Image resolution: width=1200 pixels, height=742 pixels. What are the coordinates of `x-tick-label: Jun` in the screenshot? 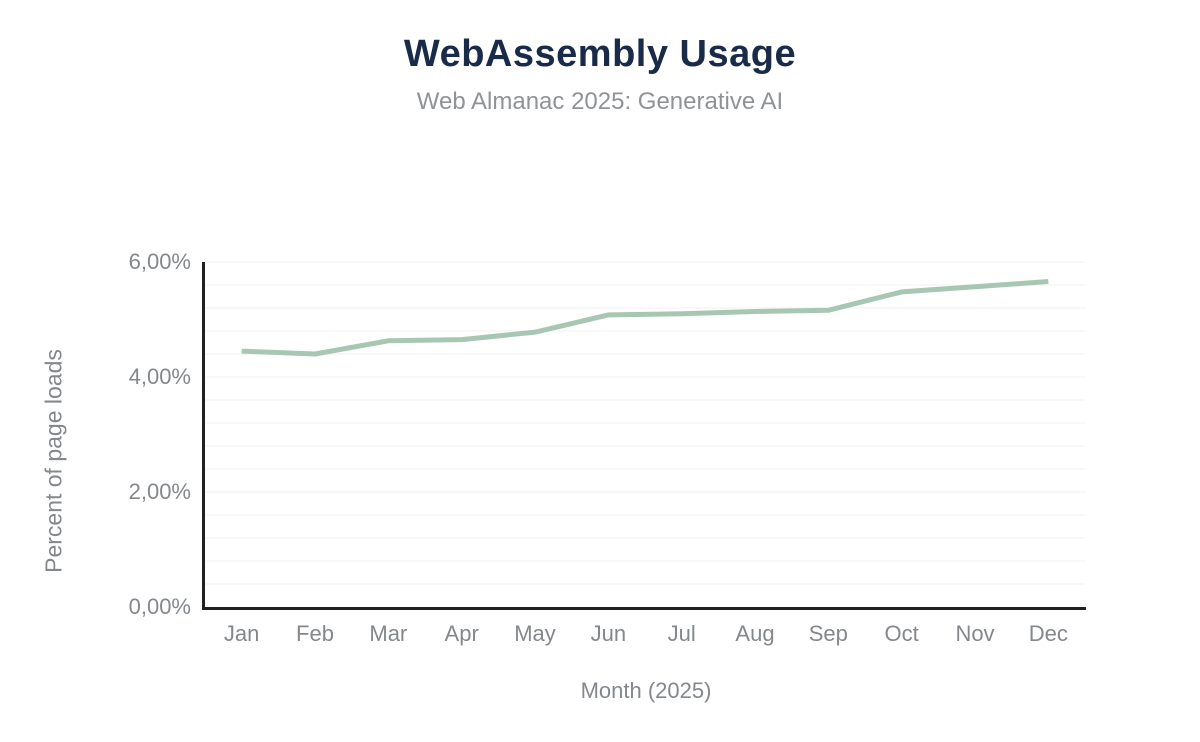 It's located at (608, 633).